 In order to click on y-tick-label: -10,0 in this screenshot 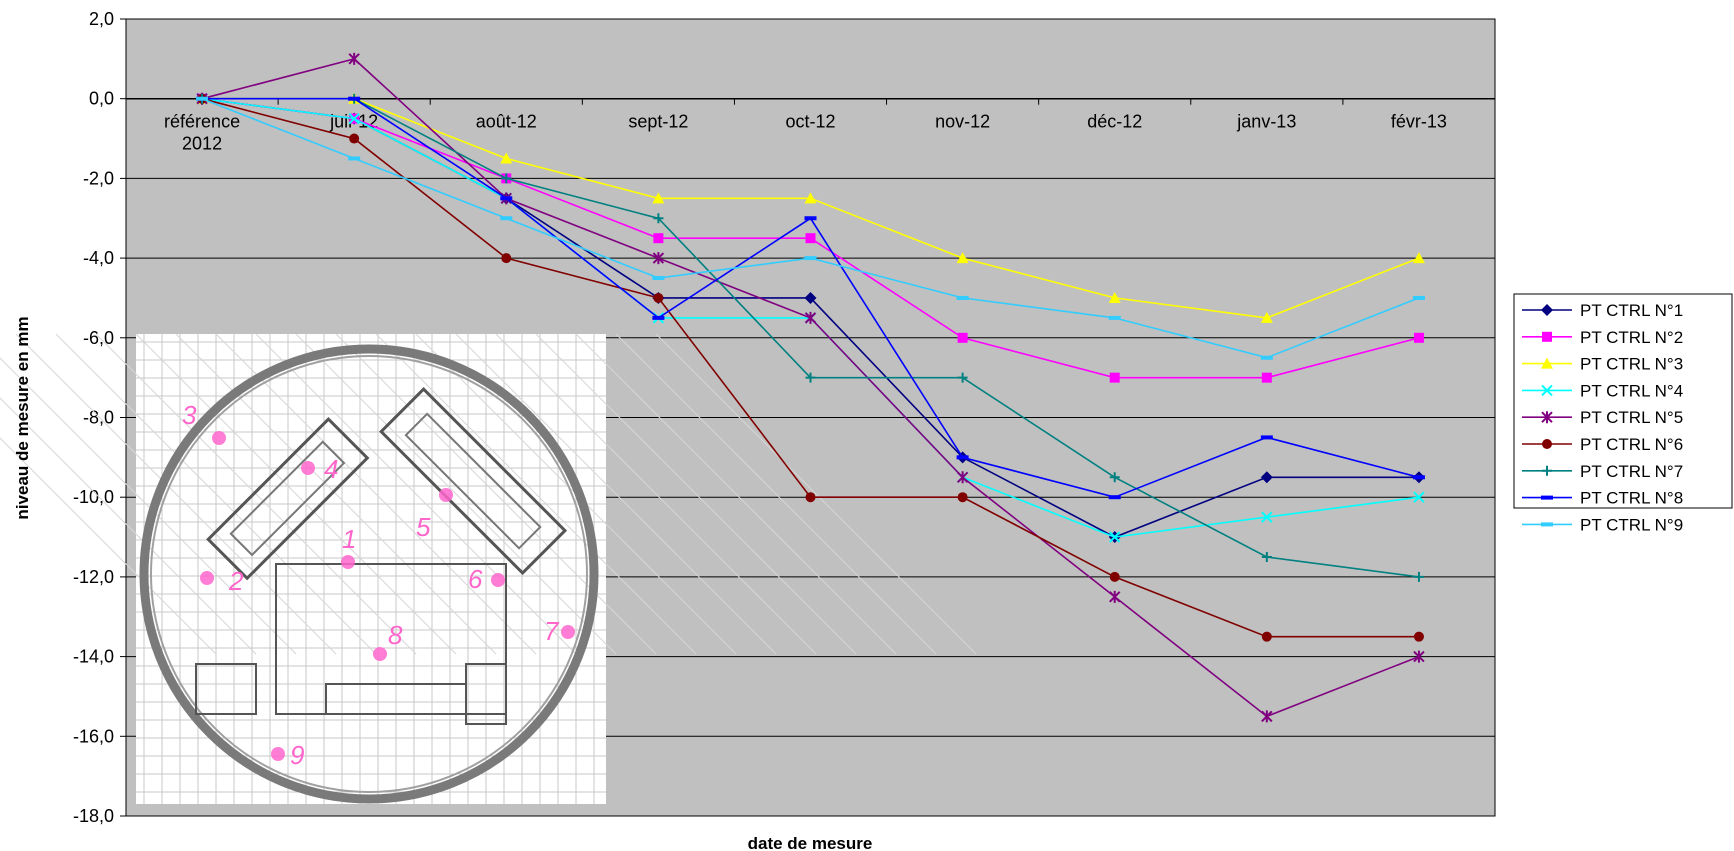, I will do `click(93, 497)`.